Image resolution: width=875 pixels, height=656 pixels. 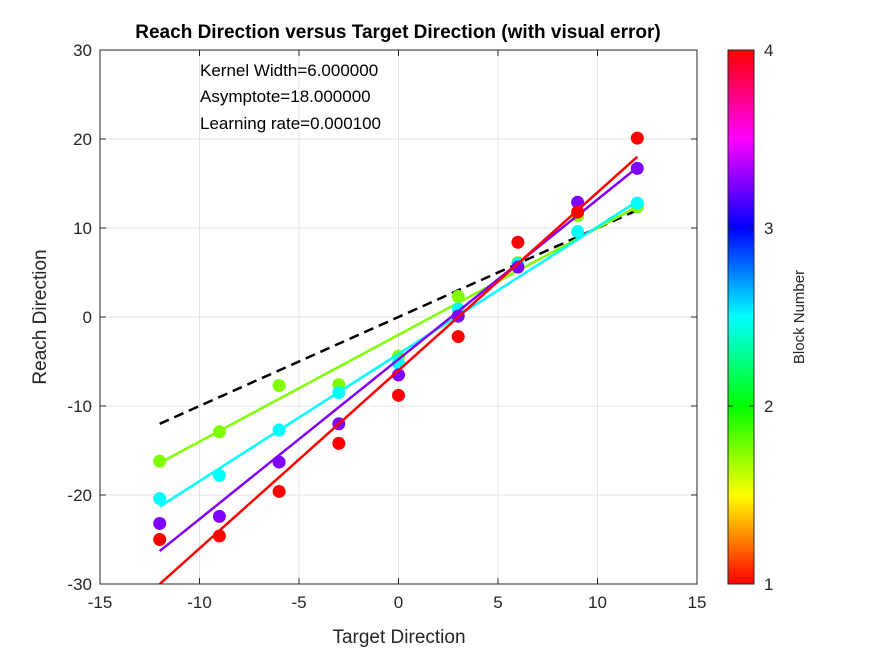 What do you see at coordinates (768, 50) in the screenshot?
I see `colorbar-tick-label: 4` at bounding box center [768, 50].